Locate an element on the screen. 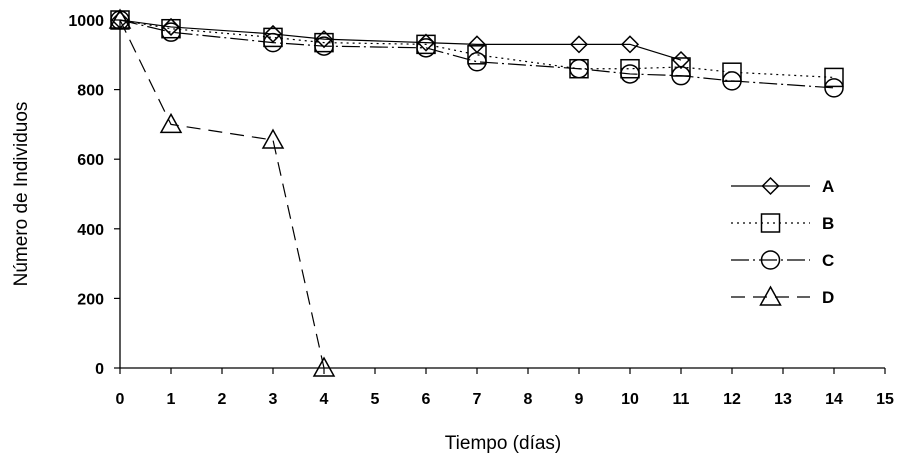 Image resolution: width=907 pixels, height=462 pixels. x-tick-label: 15 is located at coordinates (885, 399).